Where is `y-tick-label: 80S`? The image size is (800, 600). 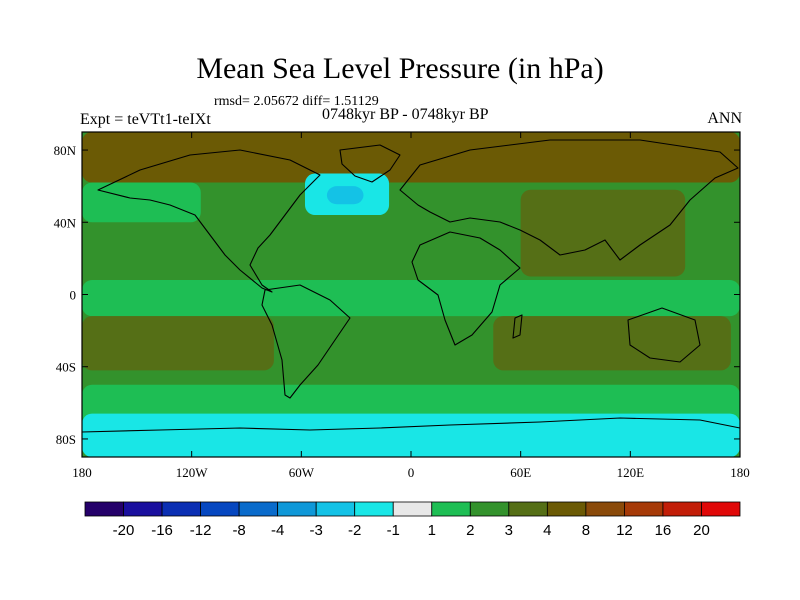 y-tick-label: 80S is located at coordinates (66, 439).